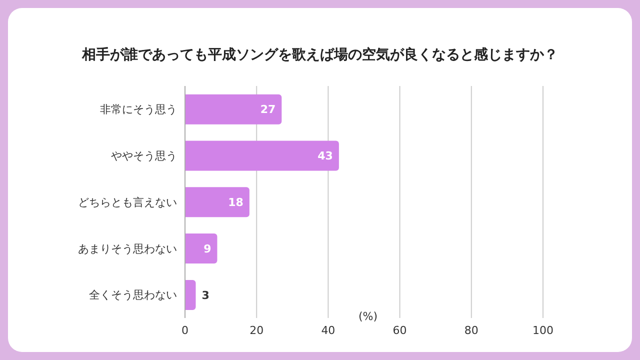 This screenshot has height=360, width=640. I want to click on y-tick-label: どちらとも言えない, so click(127, 202).